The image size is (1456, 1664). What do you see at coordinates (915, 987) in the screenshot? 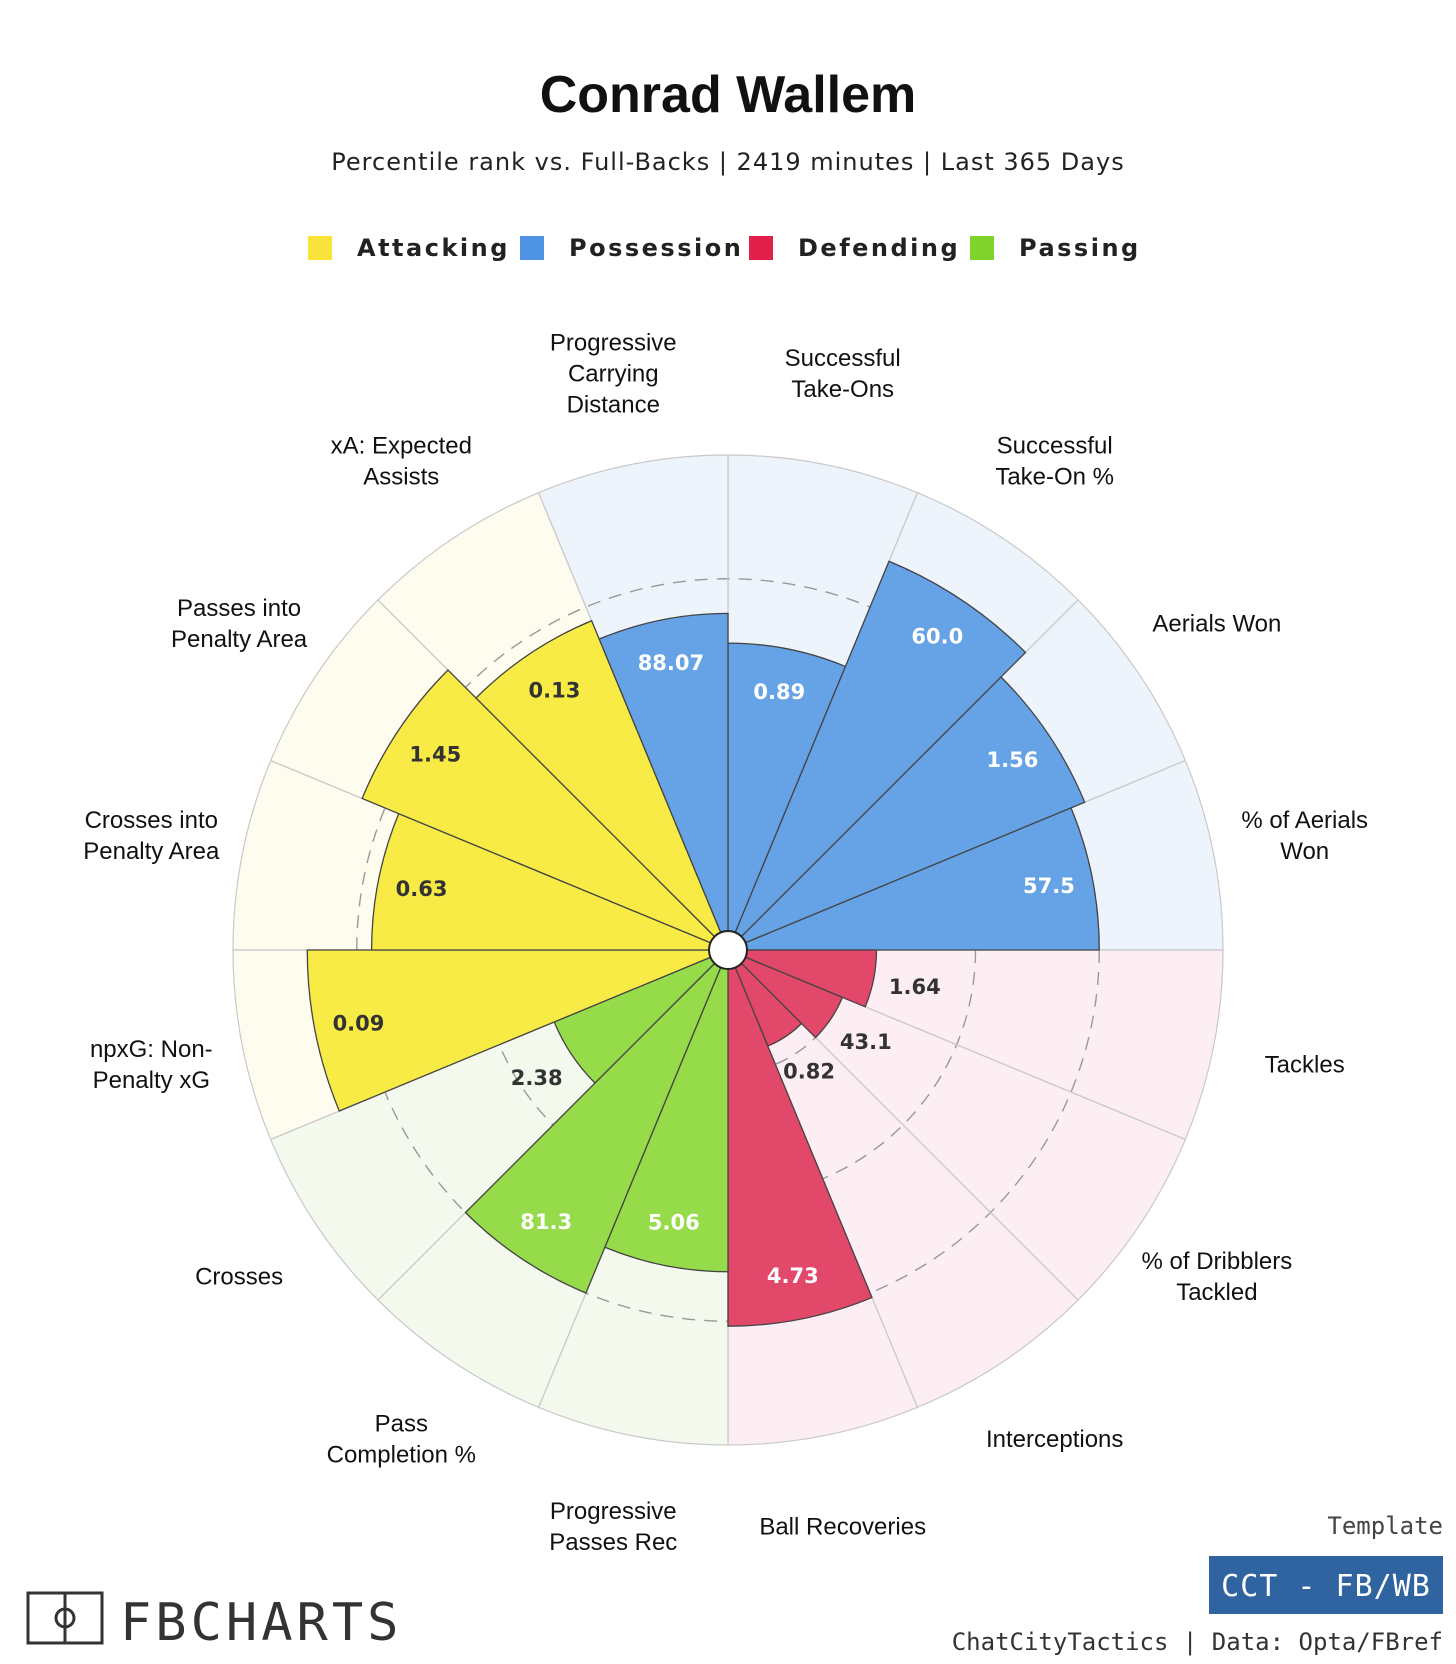
I see `value-label-tackles: 1.64` at bounding box center [915, 987].